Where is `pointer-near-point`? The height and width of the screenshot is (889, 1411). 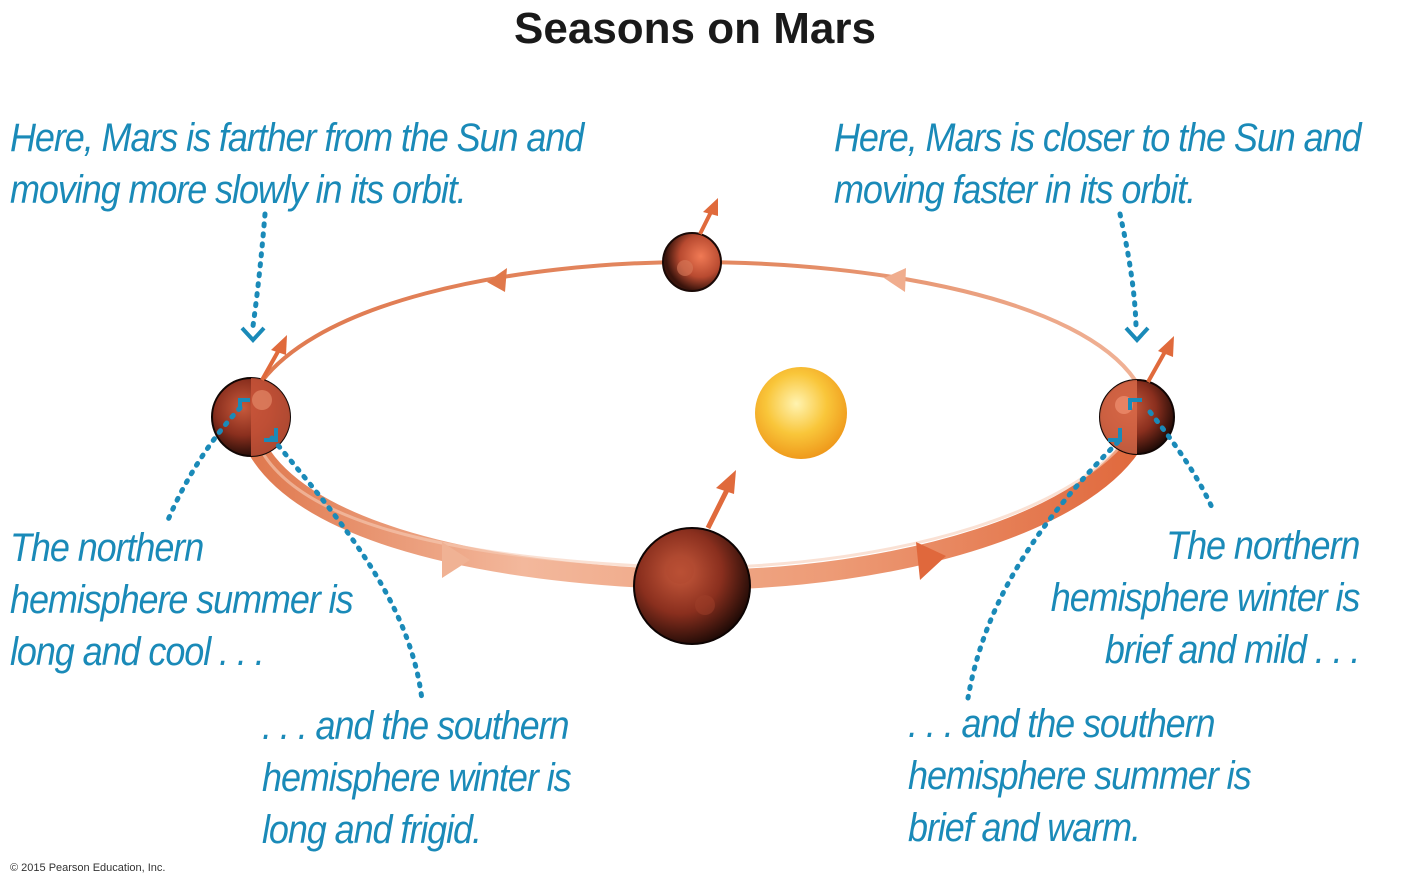
pointer-near-point is located at coordinates (1128, 270).